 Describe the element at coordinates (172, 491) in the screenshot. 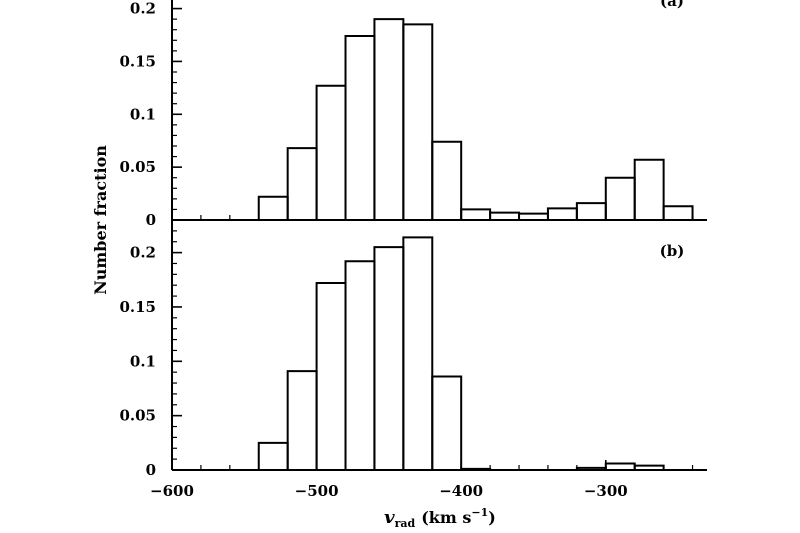

I see `x-tick-label: −600` at that location.